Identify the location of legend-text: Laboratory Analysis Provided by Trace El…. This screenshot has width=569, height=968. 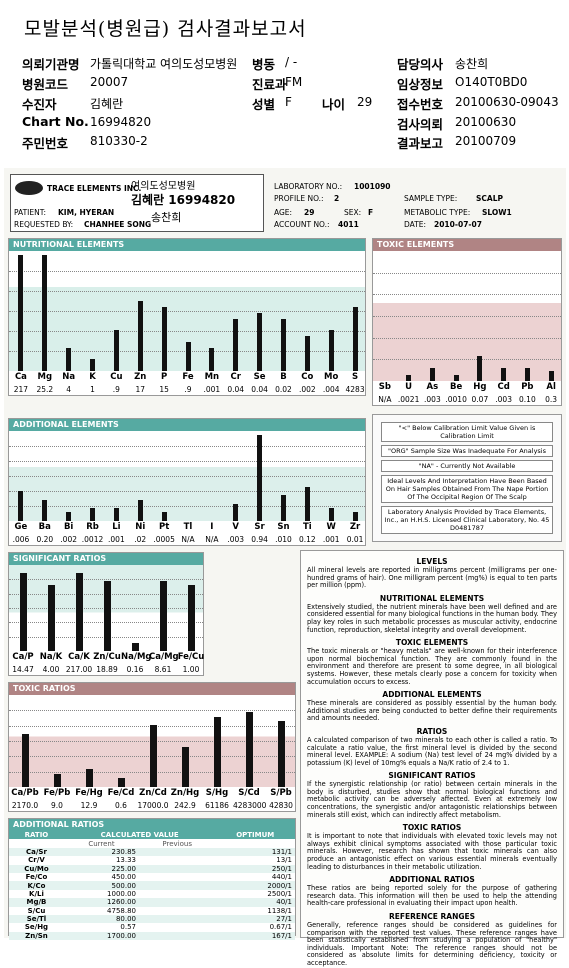
(467, 520).